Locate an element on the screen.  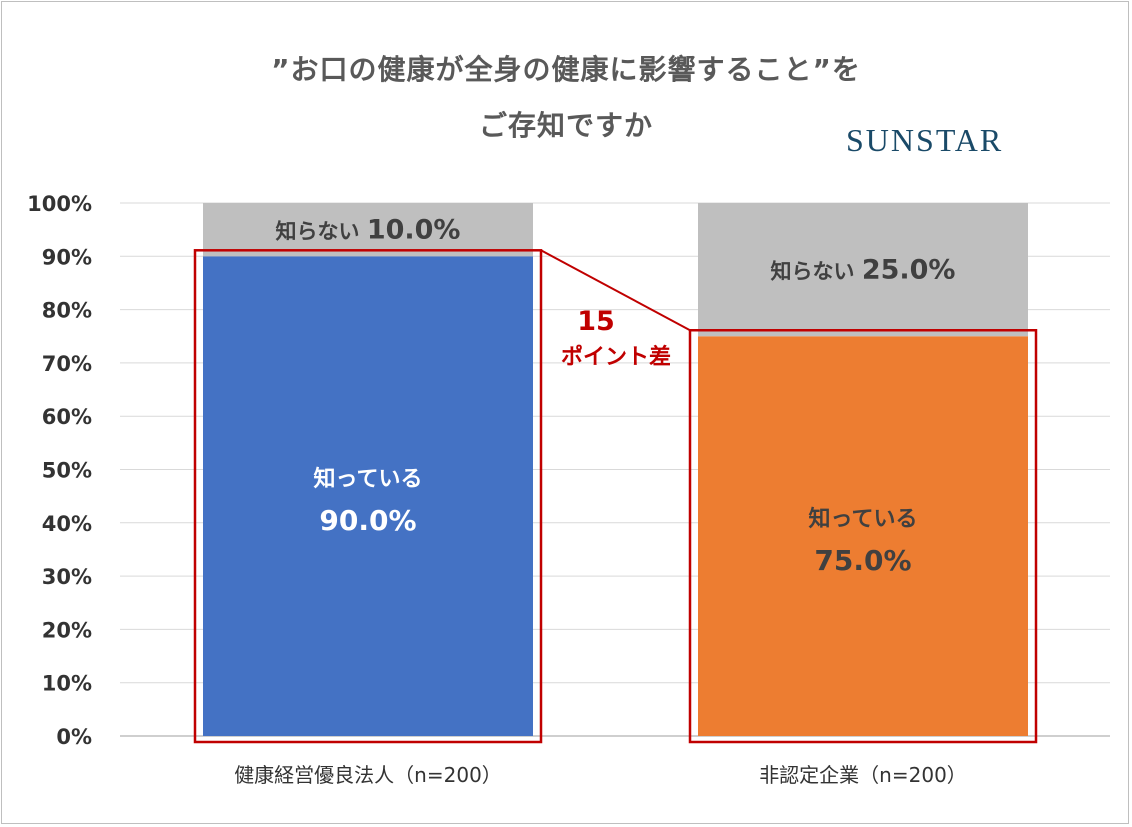
y-tick-label: 0% is located at coordinates (74, 737).